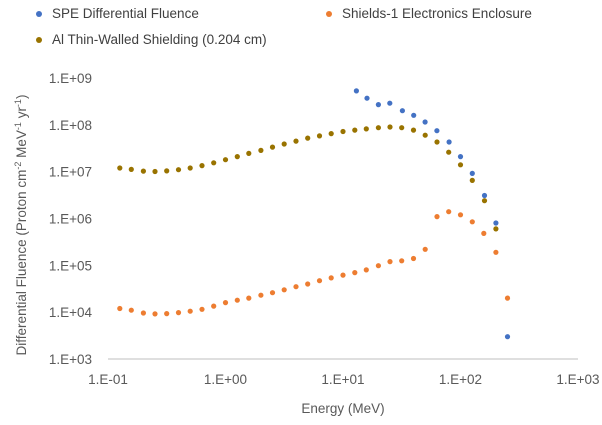  I want to click on legend-marker-spe, so click(39, 13).